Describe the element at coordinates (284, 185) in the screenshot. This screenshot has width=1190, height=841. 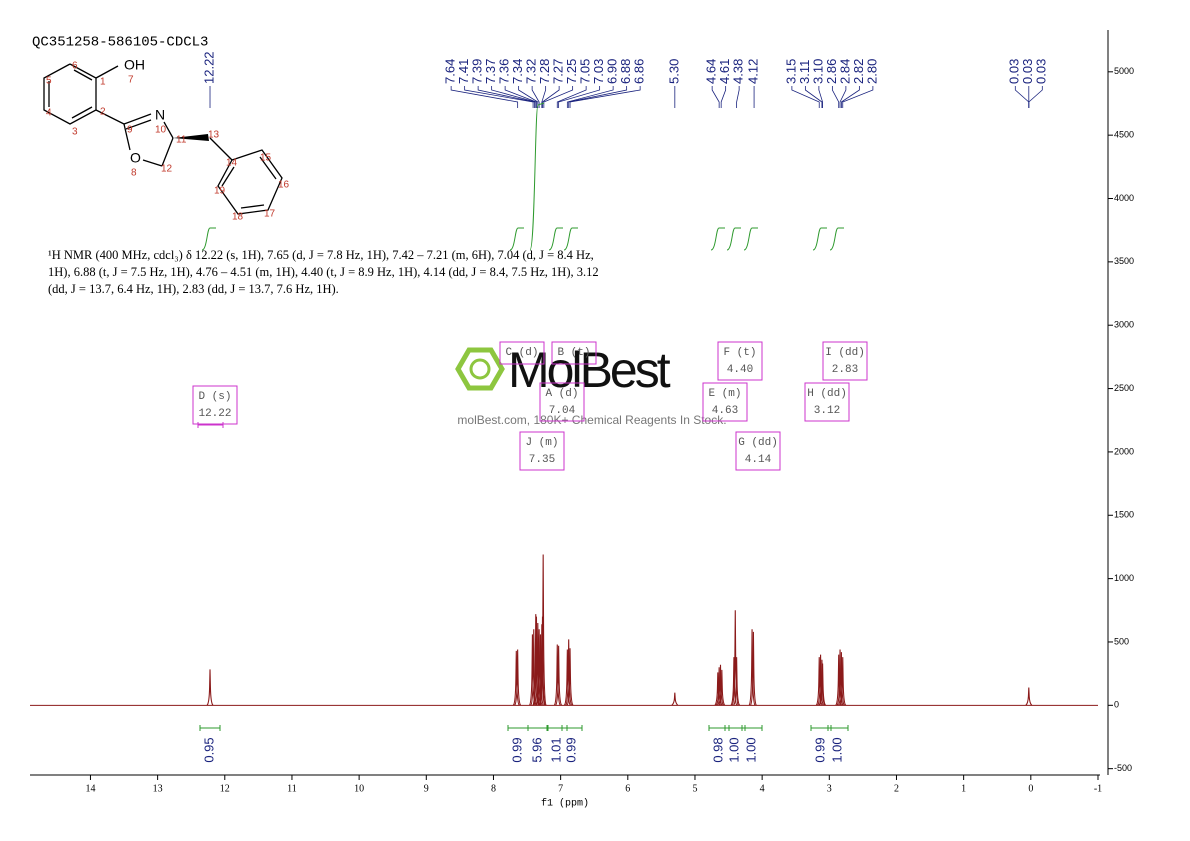
I see `atom-number: 16` at that location.